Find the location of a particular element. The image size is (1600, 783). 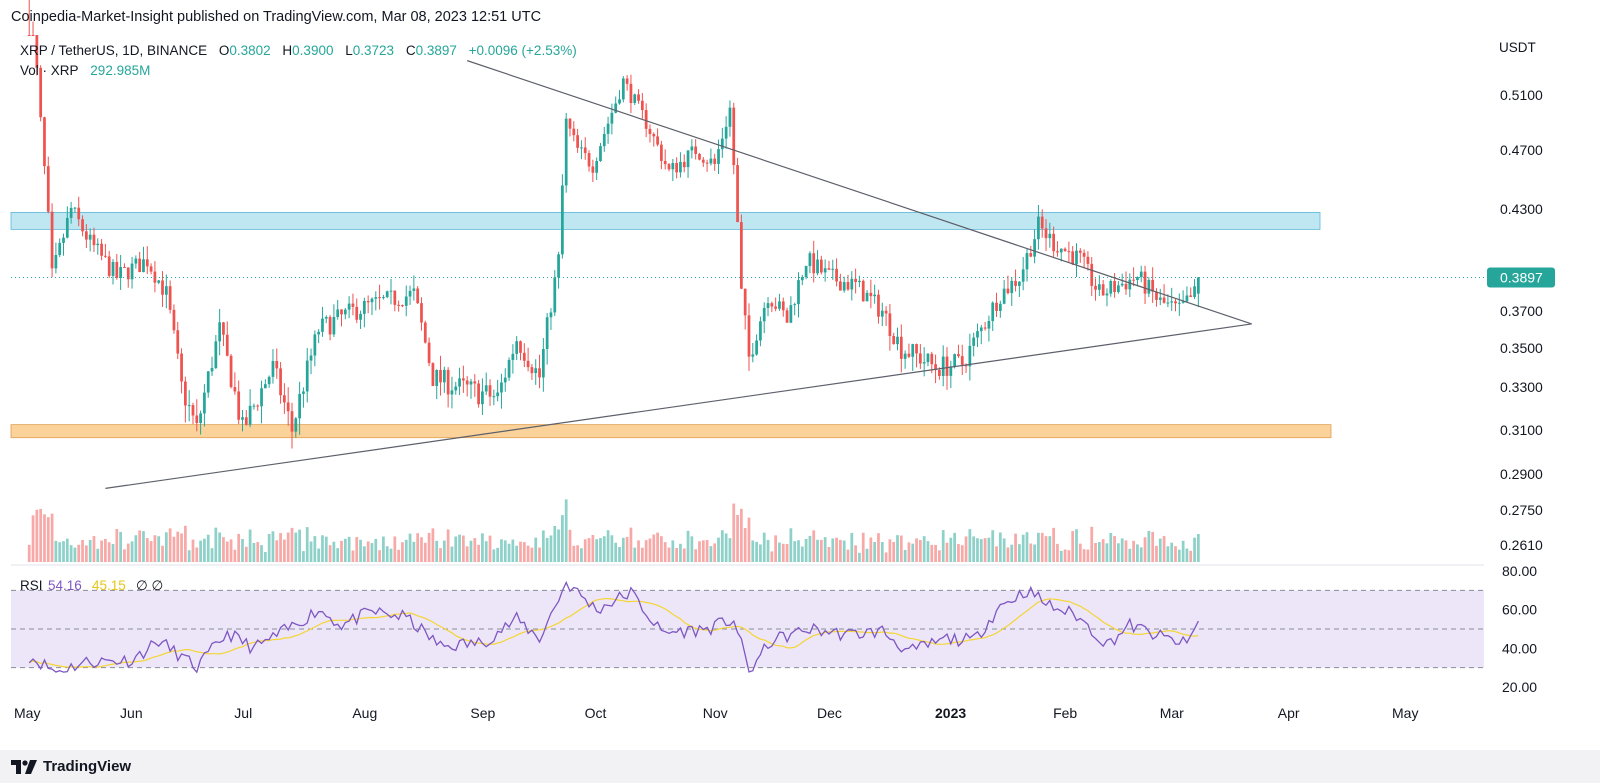

tradingview-logo: TradingView is located at coordinates (71, 766).